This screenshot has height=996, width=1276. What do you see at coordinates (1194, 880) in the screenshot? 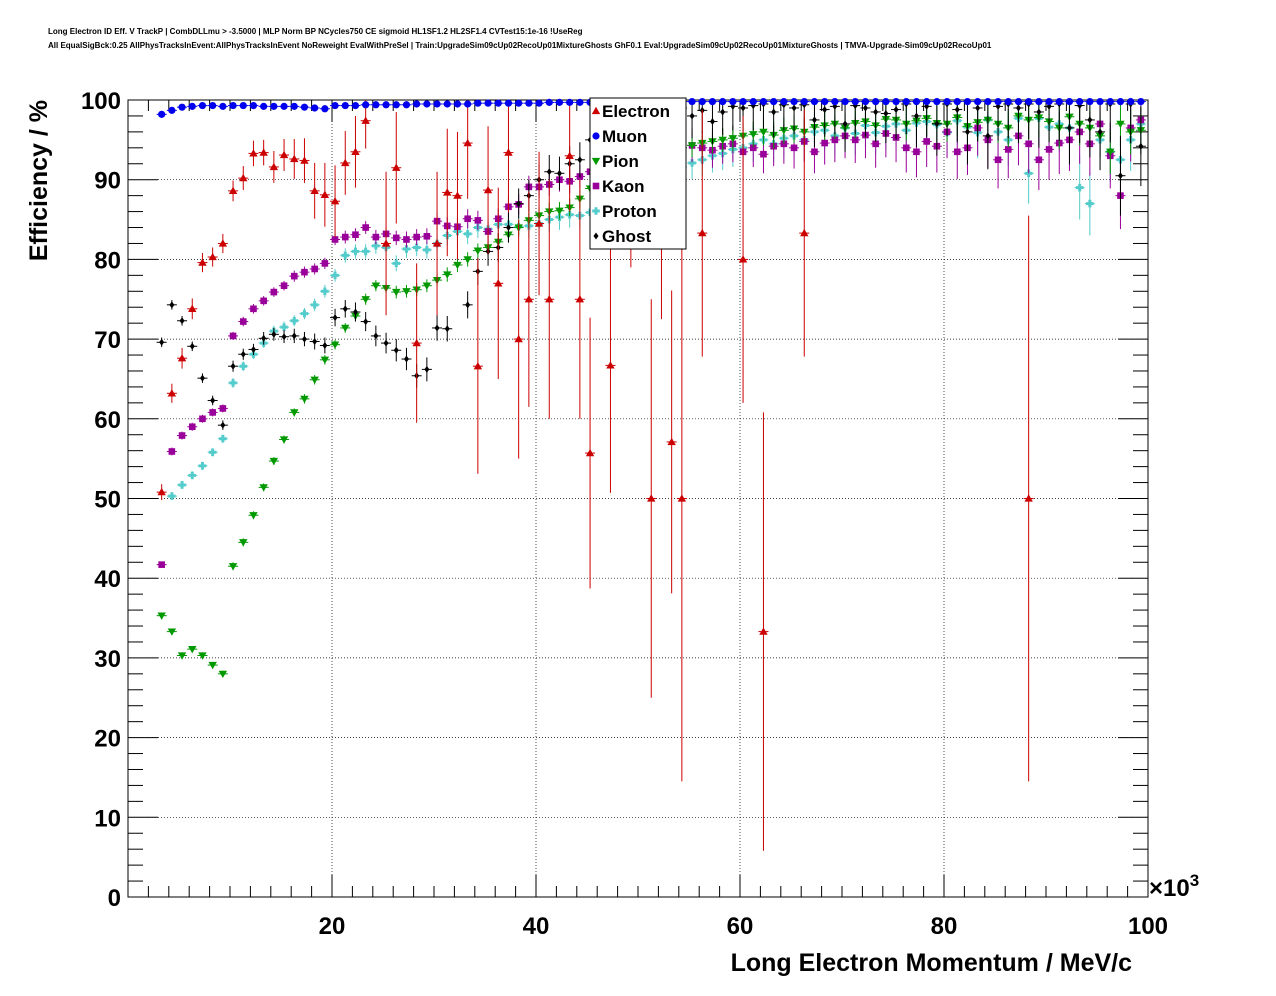
I see `x-axis-multiplier-exponent: 3` at bounding box center [1194, 880].